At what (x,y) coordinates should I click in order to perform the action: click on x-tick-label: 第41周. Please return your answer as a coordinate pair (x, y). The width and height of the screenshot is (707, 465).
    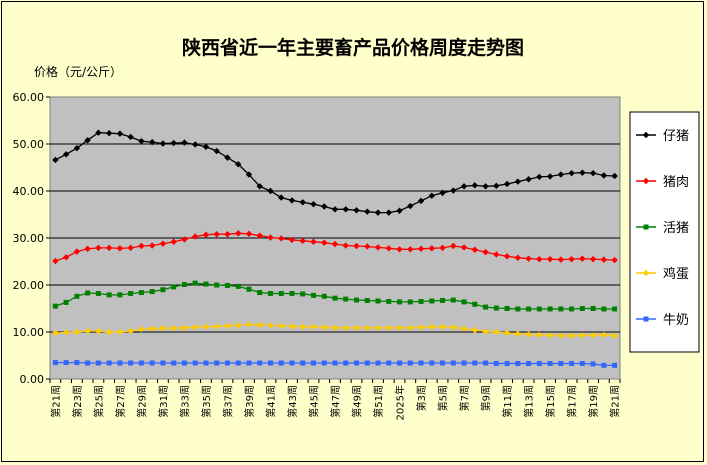
    Looking at the image, I should click on (270, 401).